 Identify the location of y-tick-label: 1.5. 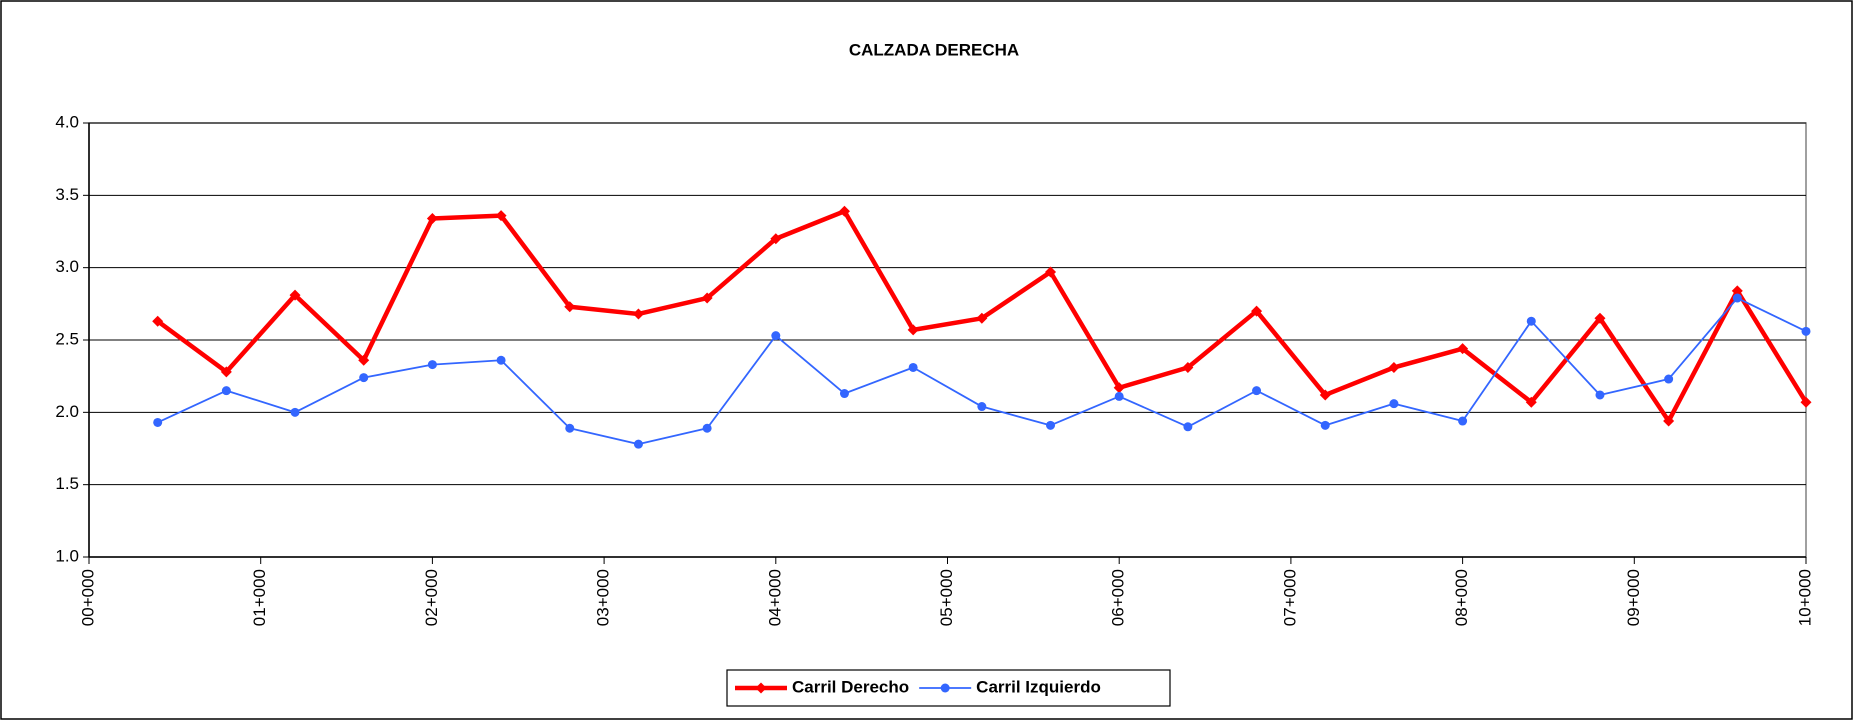
(67, 483).